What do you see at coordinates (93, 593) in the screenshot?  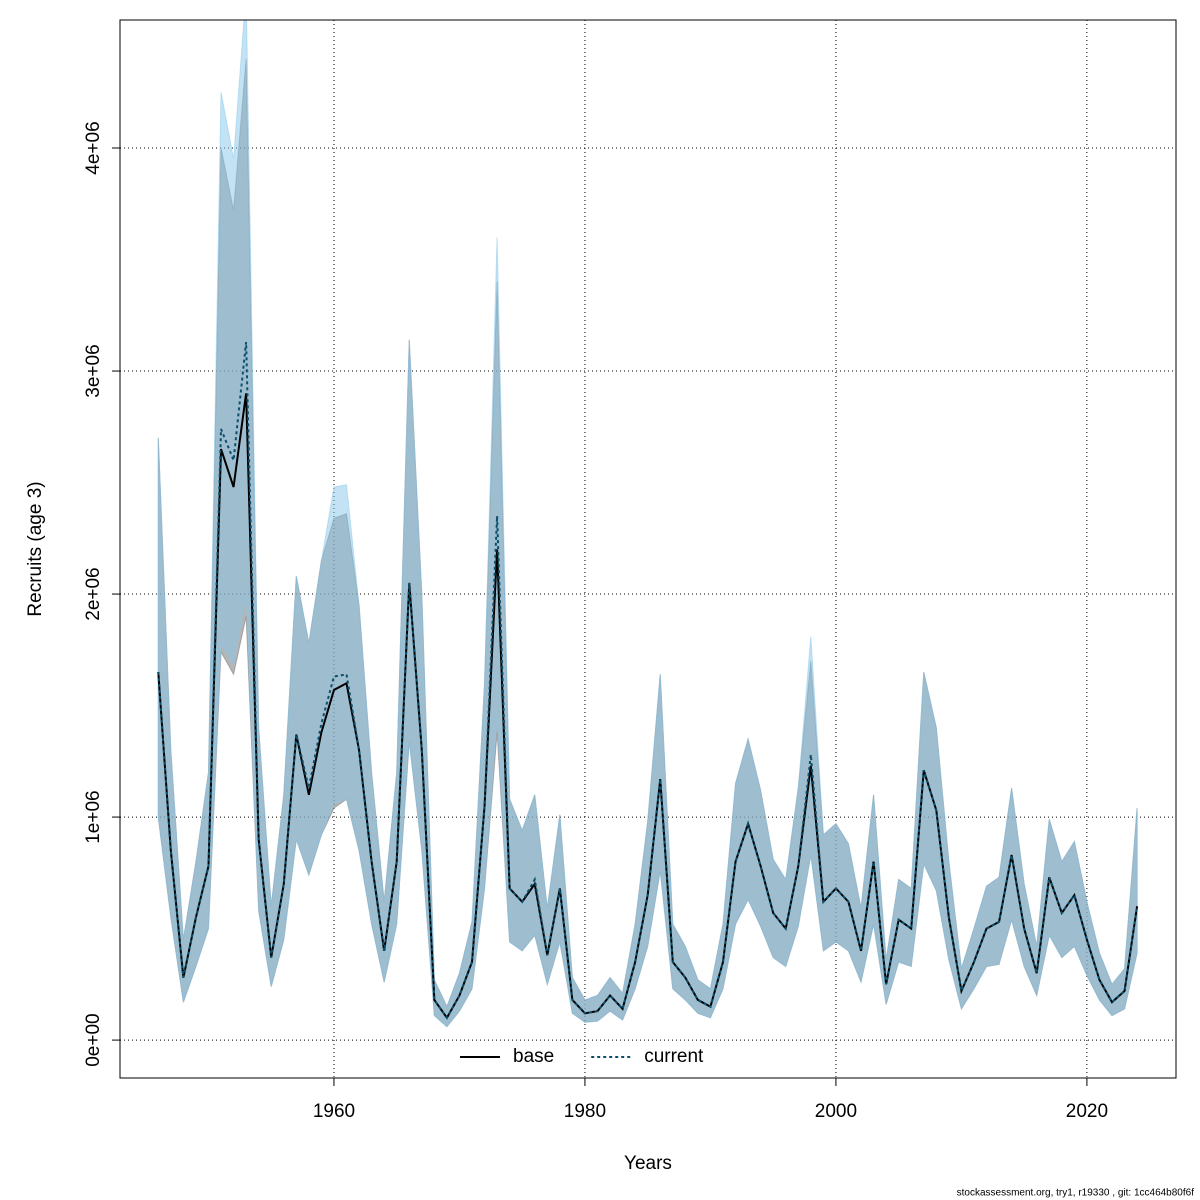 I see `y-tick-label: 2e+06` at bounding box center [93, 593].